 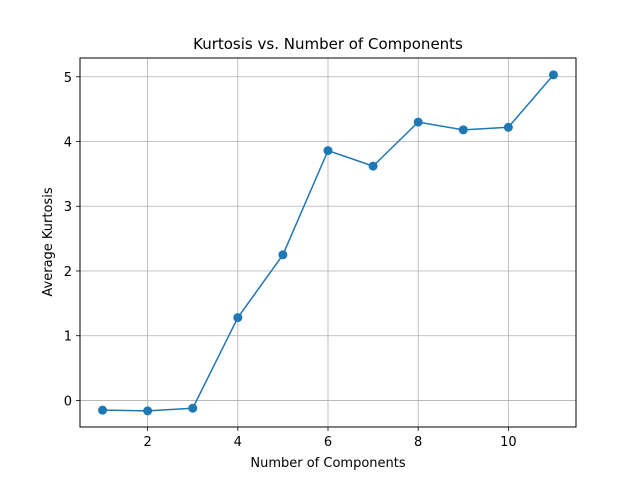 What do you see at coordinates (48, 241) in the screenshot?
I see `y-axis-label: Average Kurtosis` at bounding box center [48, 241].